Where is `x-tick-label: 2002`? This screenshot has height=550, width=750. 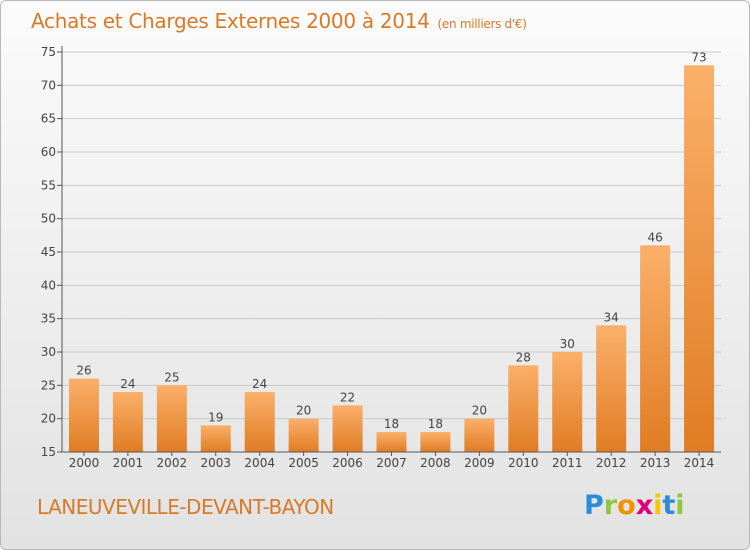
x-tick-label: 2002 is located at coordinates (172, 463).